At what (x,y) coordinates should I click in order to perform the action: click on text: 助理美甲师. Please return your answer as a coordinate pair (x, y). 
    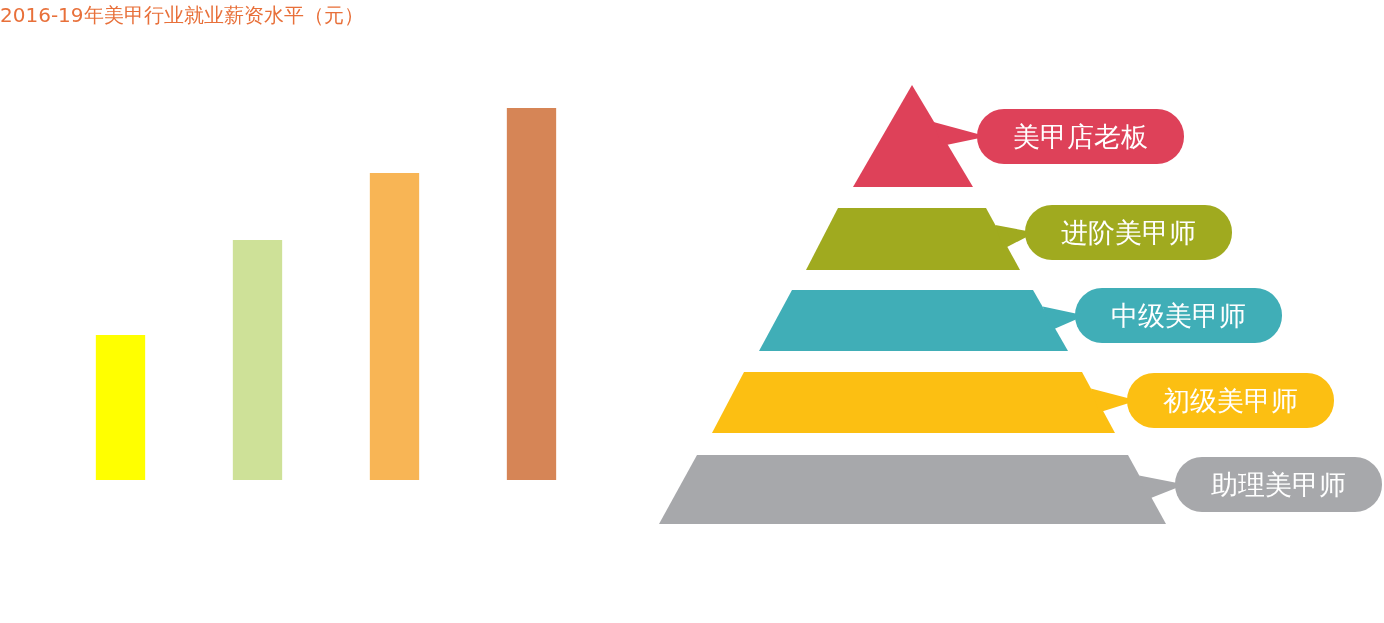
    Looking at the image, I should click on (1278, 484).